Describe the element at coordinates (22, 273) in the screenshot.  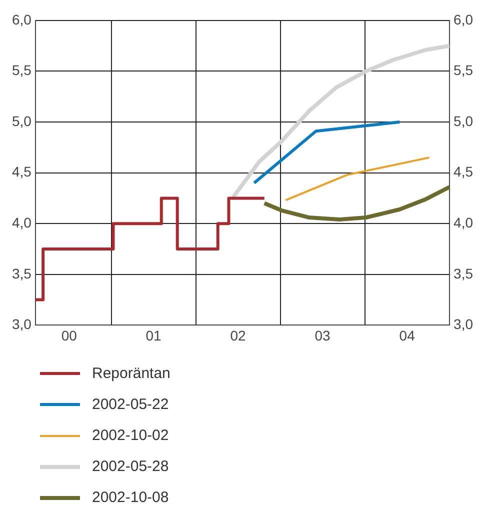
I see `y-tick-label: 3,5` at that location.